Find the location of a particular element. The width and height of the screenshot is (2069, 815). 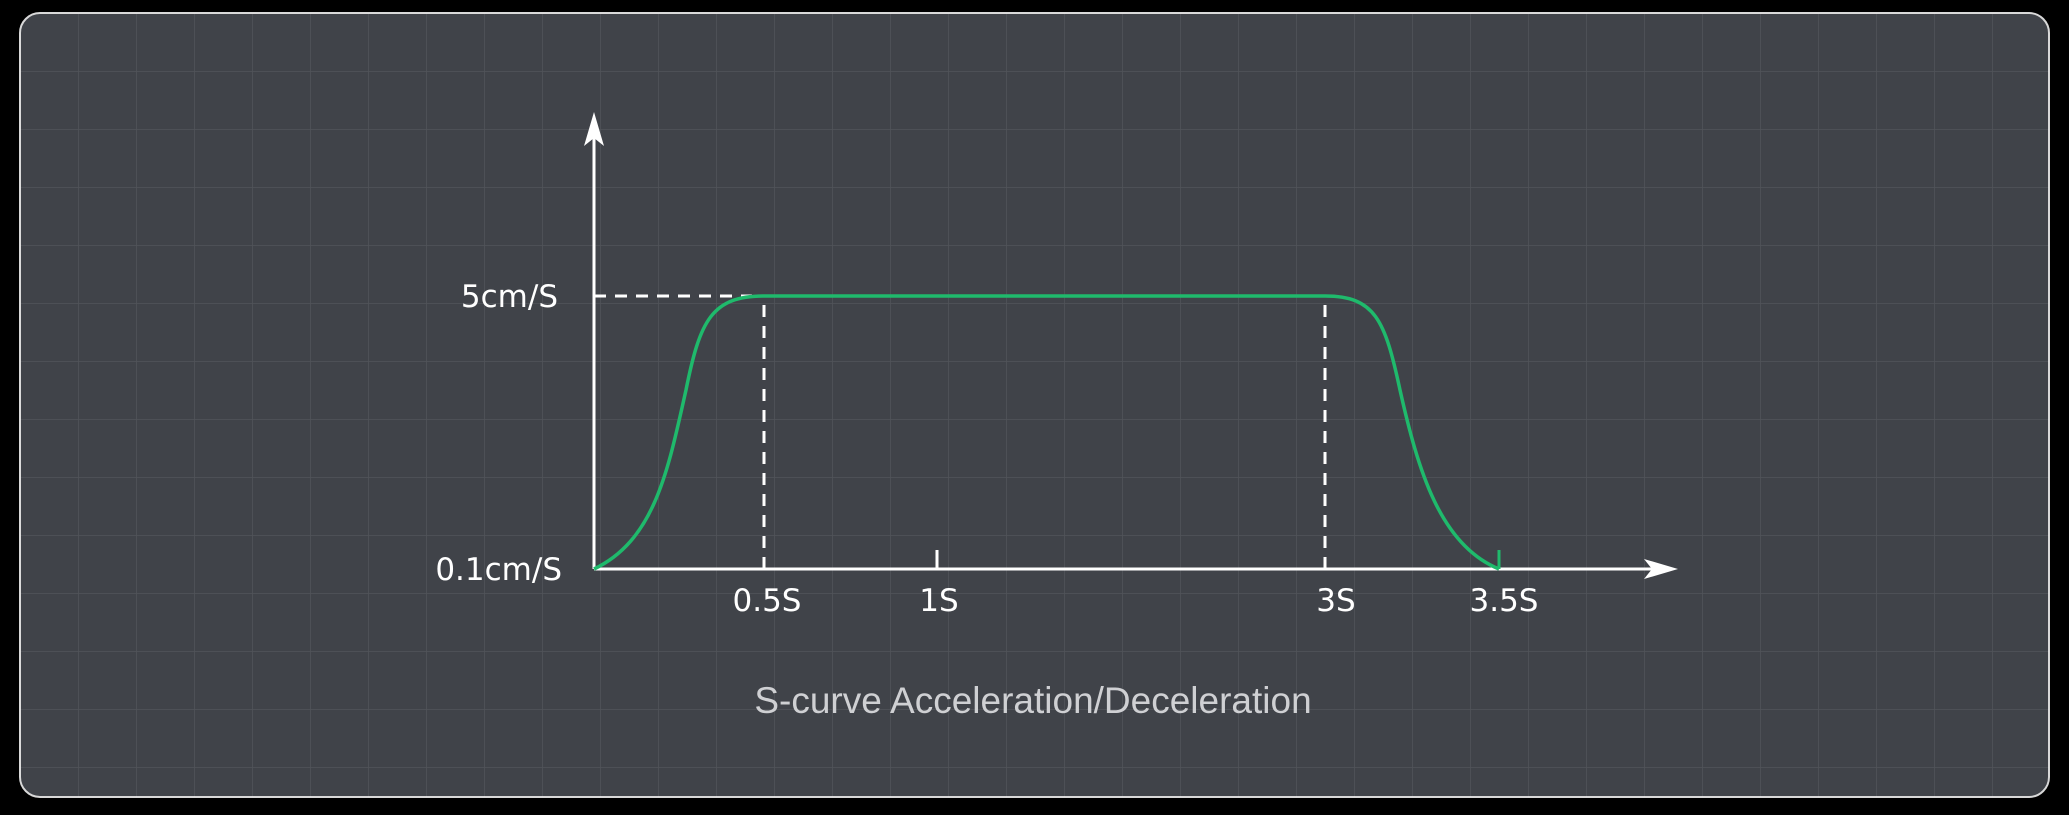

y-label: 5cm/S is located at coordinates (509, 297).